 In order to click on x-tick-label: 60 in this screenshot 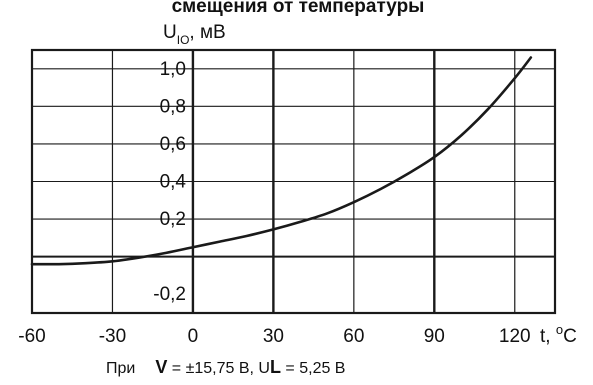, I will do `click(353, 336)`.